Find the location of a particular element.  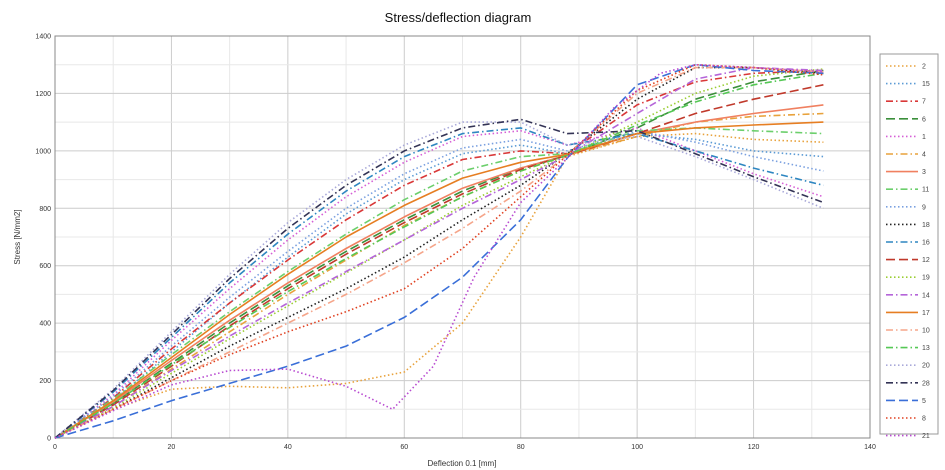

legend-label-11: 11 is located at coordinates (925, 190).